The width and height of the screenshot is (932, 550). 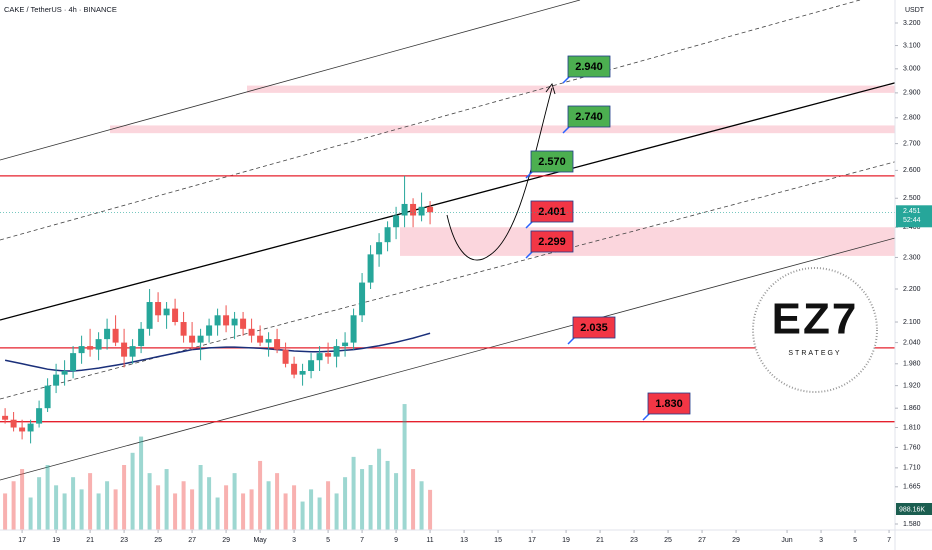 What do you see at coordinates (786, 540) in the screenshot?
I see `x-tick-label: Jun` at bounding box center [786, 540].